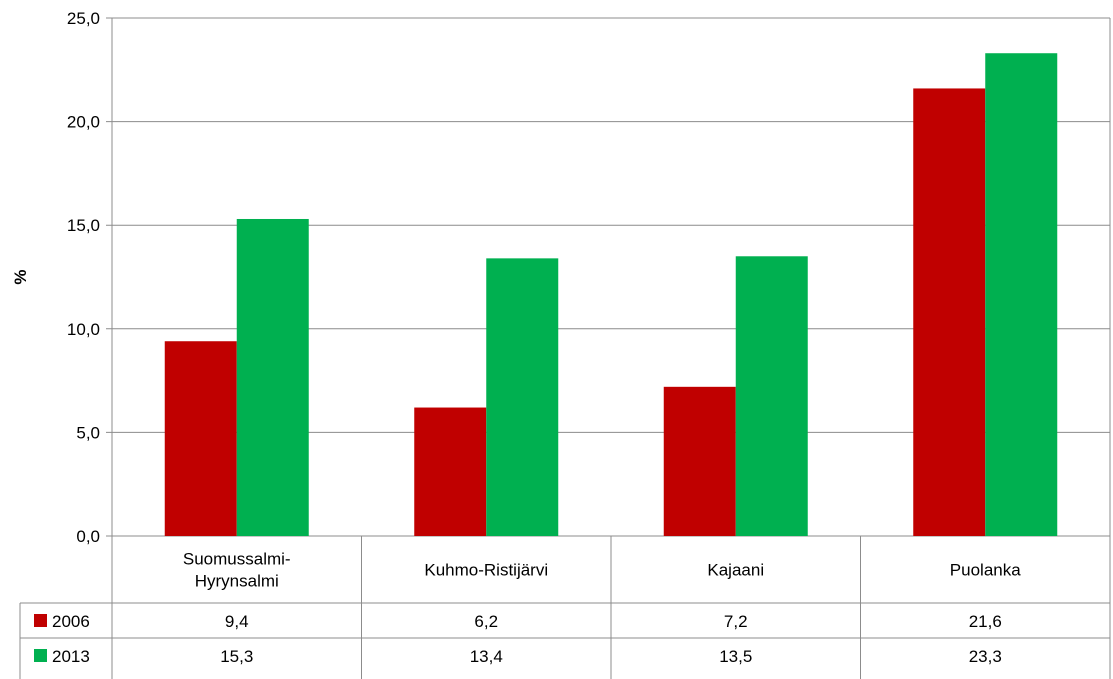 The width and height of the screenshot is (1113, 679). Describe the element at coordinates (237, 581) in the screenshot. I see `category-label: Hyrynsalmi` at that location.